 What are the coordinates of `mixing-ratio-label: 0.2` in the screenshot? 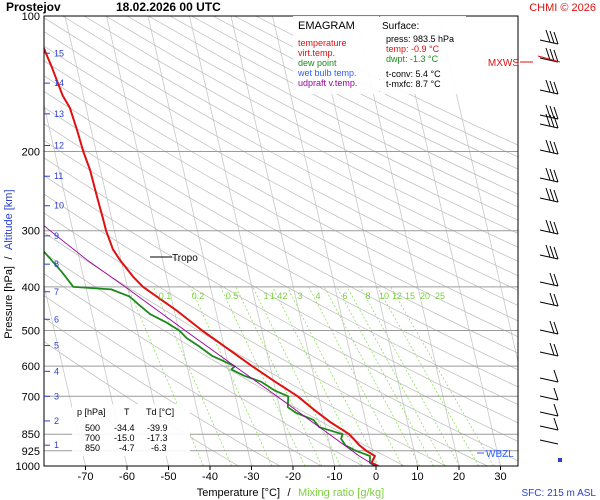 It's located at (198, 296).